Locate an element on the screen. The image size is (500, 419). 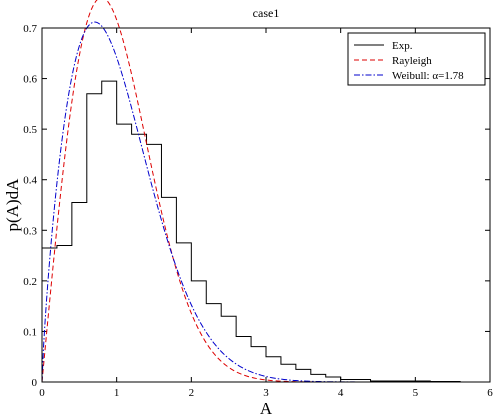
legend: Exp. Rayleigh Weibull: α=1.78 is located at coordinates (416, 59).